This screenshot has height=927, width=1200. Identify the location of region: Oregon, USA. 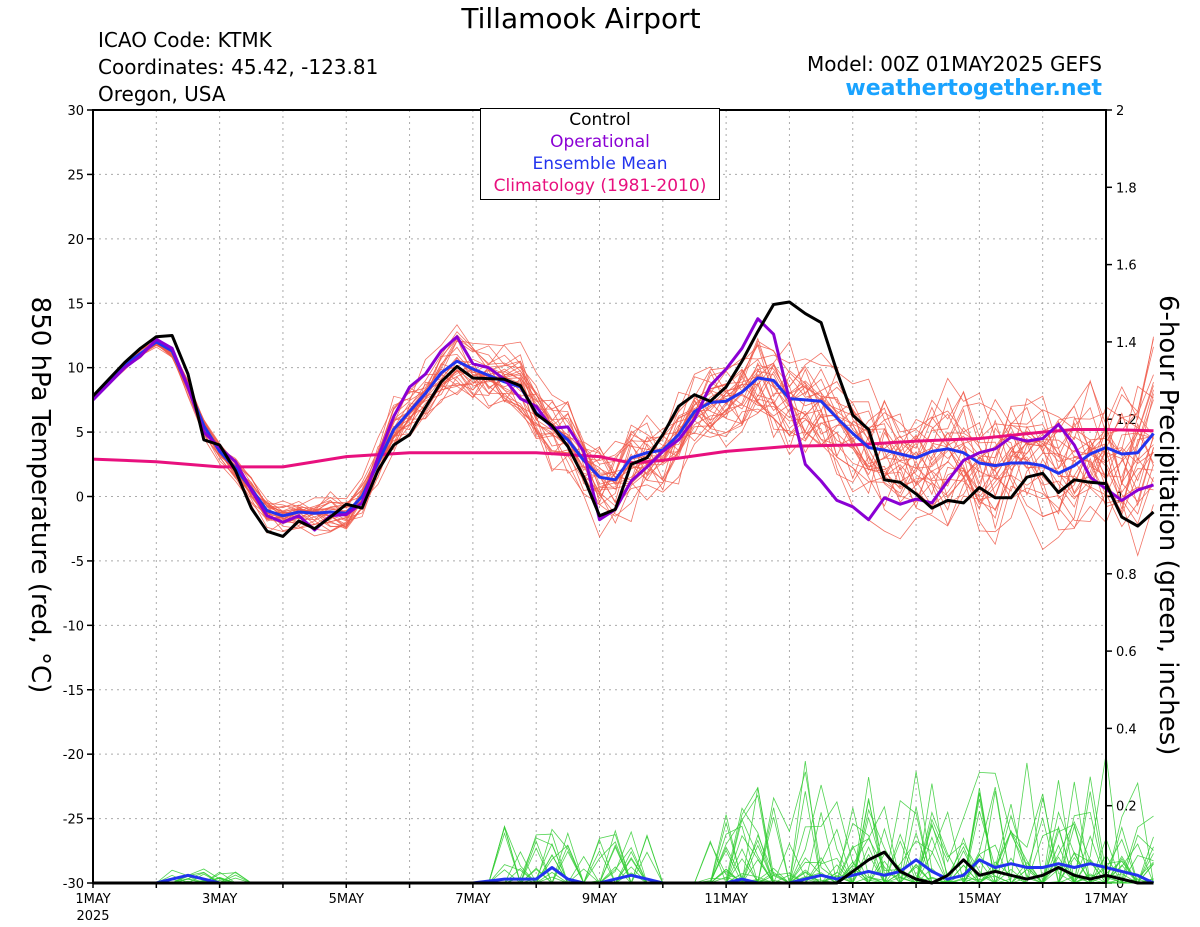
(162, 94).